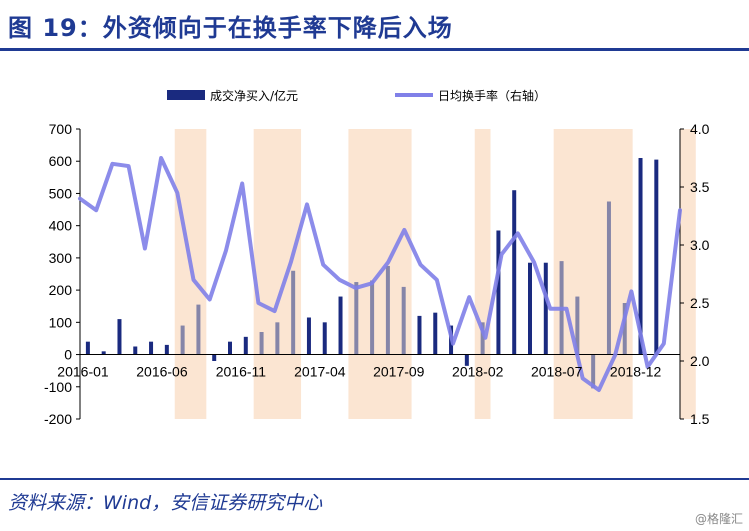 The height and width of the screenshot is (531, 749). What do you see at coordinates (478, 372) in the screenshot?
I see `x-tick-label: 2018-02` at bounding box center [478, 372].